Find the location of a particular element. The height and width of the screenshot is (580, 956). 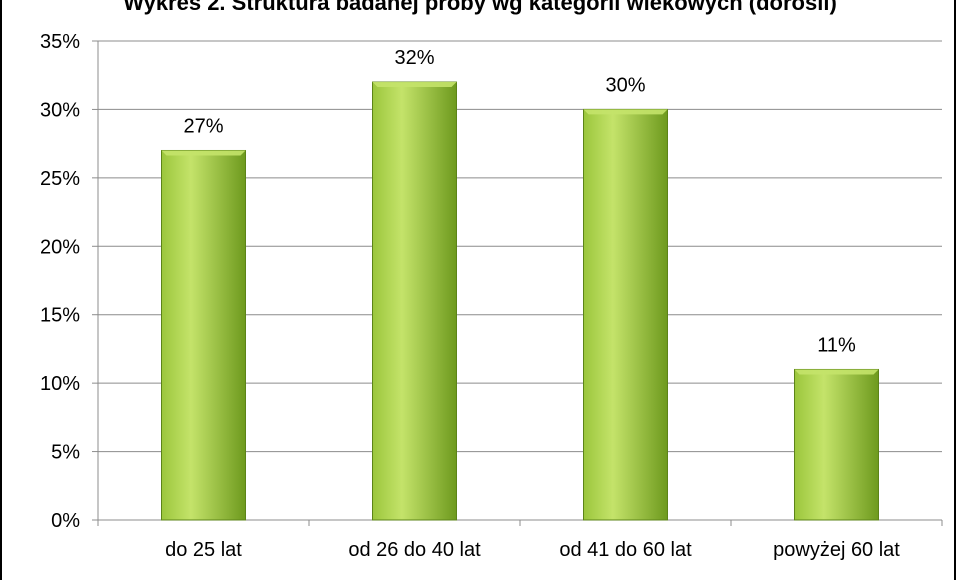

y-tick-label: 15% is located at coordinates (60, 316).